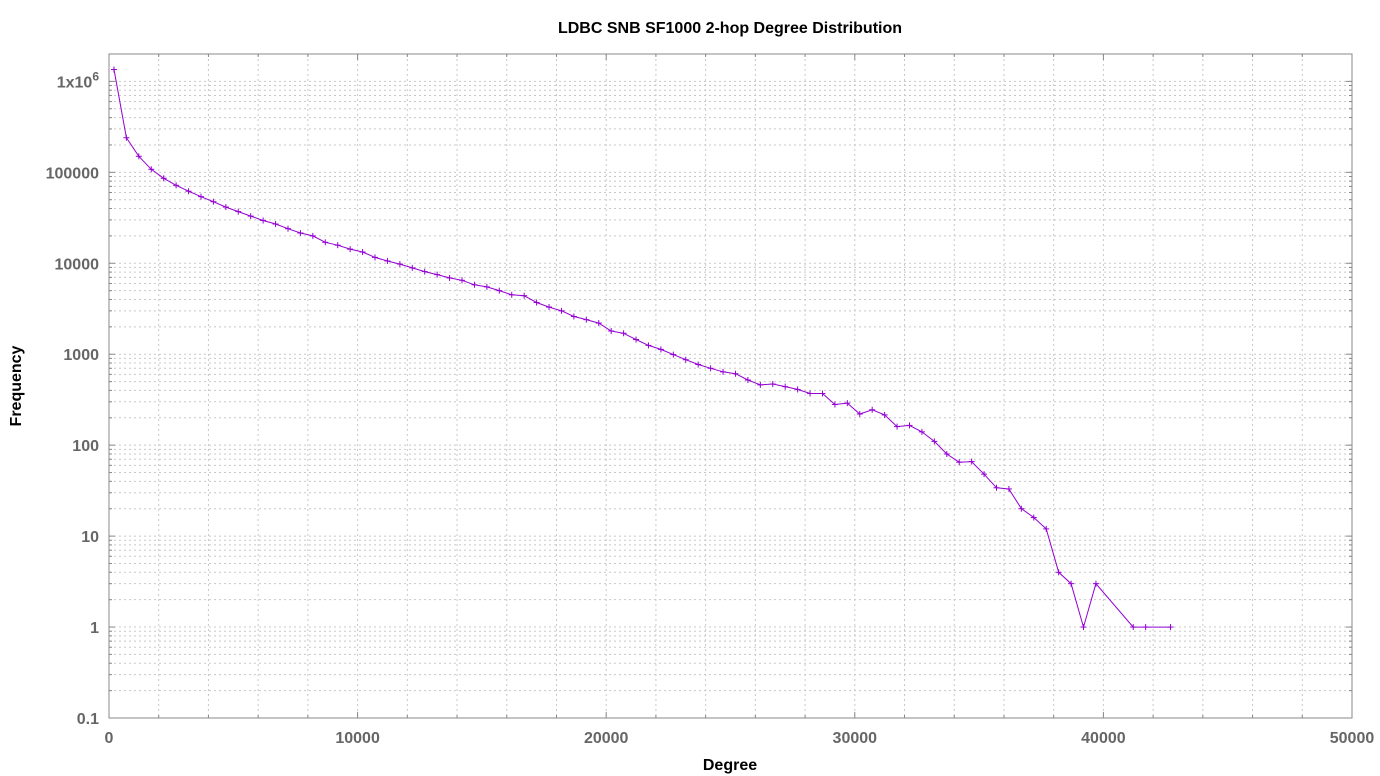 The height and width of the screenshot is (776, 1380). What do you see at coordinates (16, 385) in the screenshot?
I see `y-axis-label: Frequency` at bounding box center [16, 385].